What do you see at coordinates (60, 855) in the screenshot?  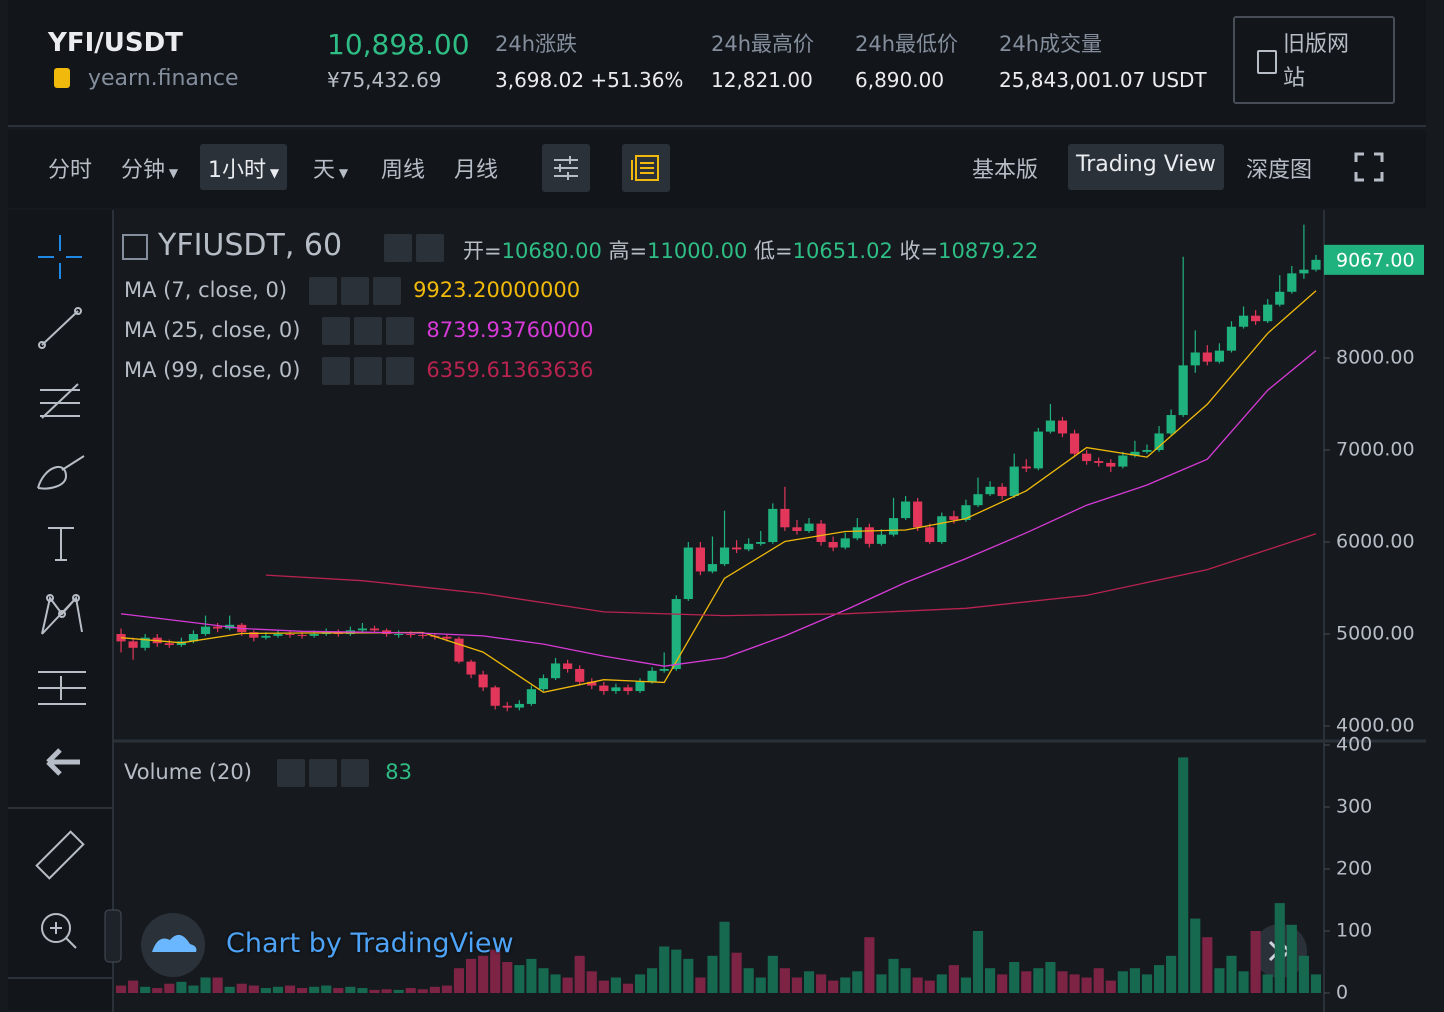 I see `ruler-tool` at bounding box center [60, 855].